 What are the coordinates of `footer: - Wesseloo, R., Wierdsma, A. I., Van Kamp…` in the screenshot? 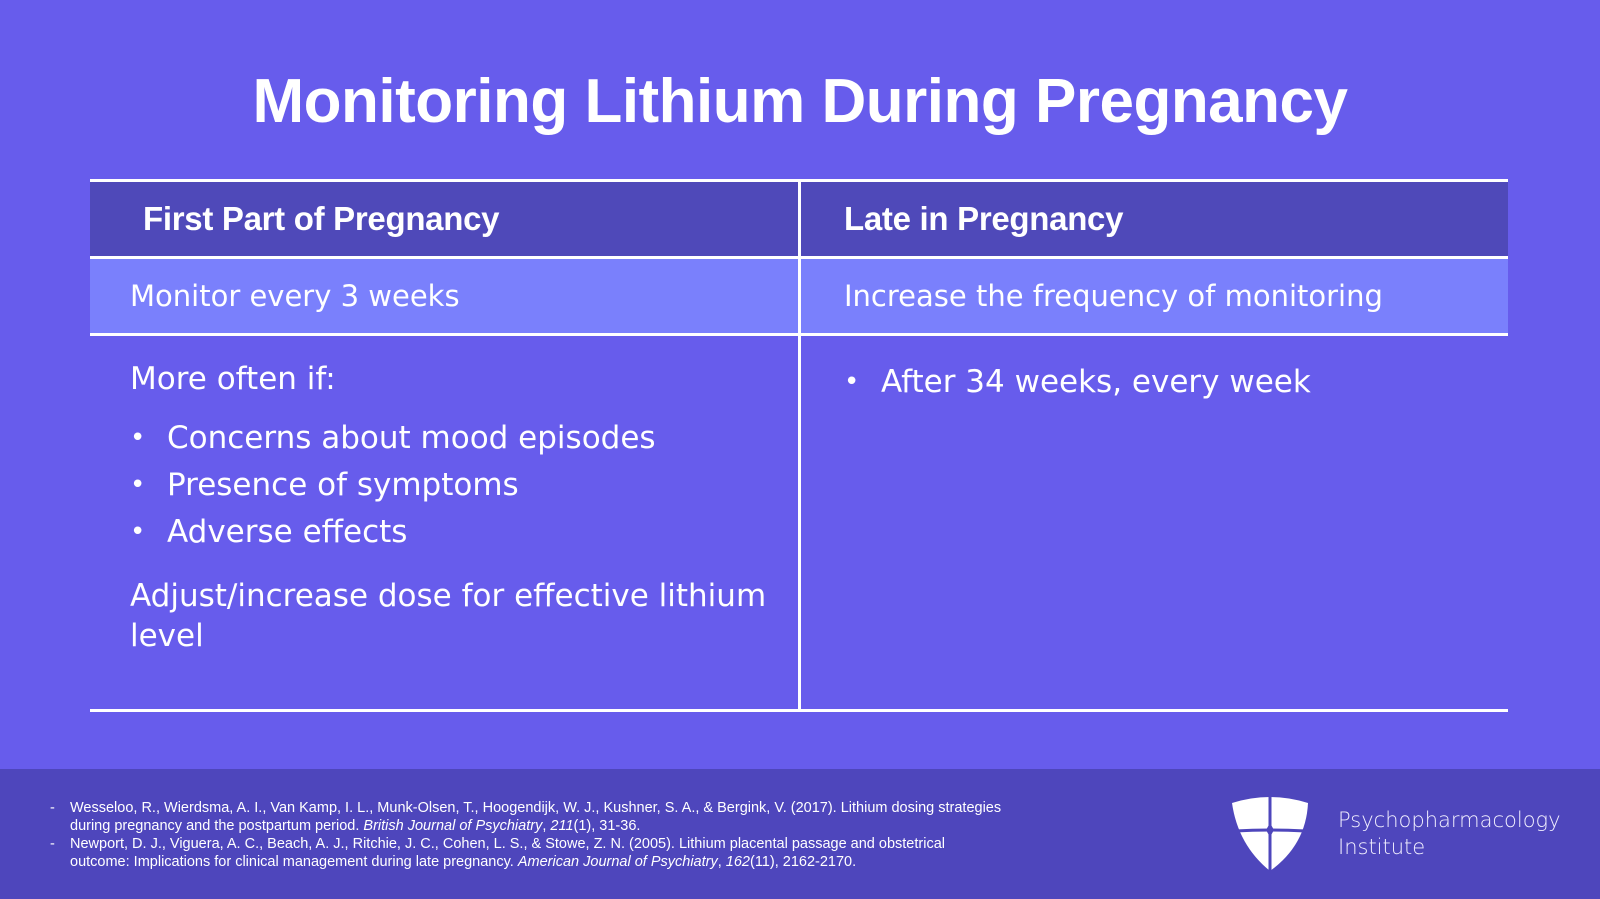 It's located at (800, 834).